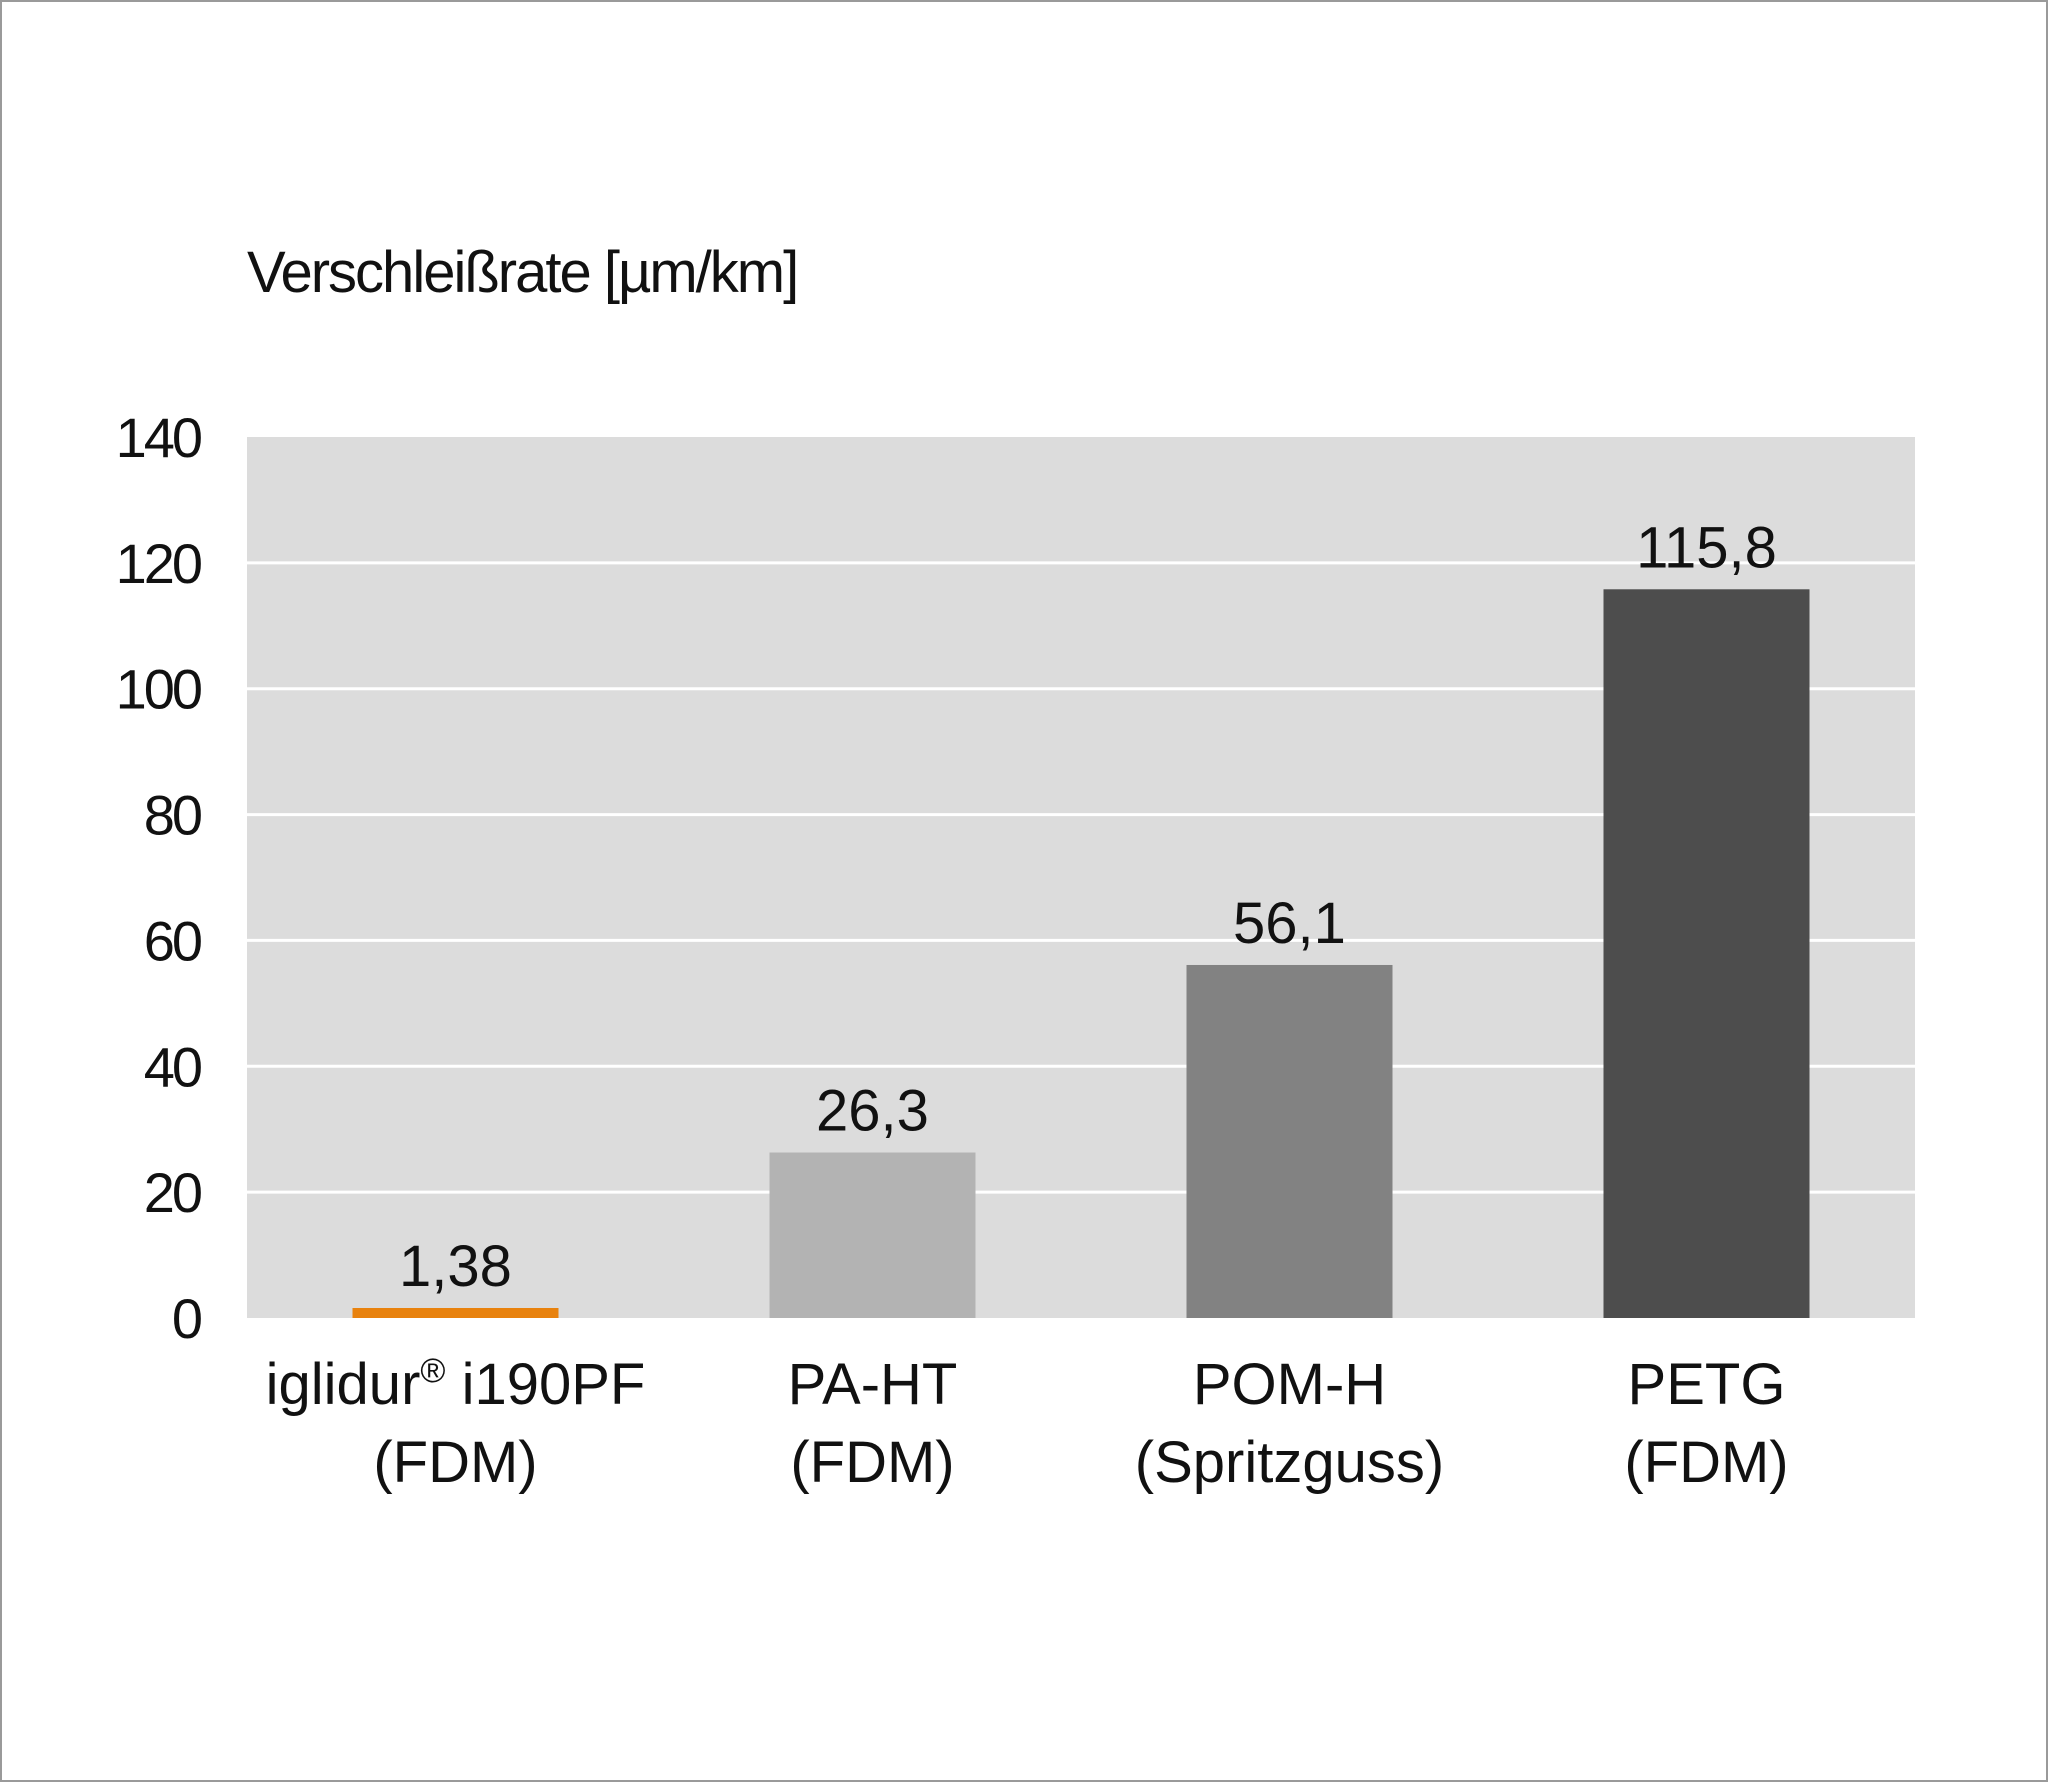 This screenshot has height=1782, width=2048. What do you see at coordinates (172, 1192) in the screenshot?
I see `y-tick-label: 20` at bounding box center [172, 1192].